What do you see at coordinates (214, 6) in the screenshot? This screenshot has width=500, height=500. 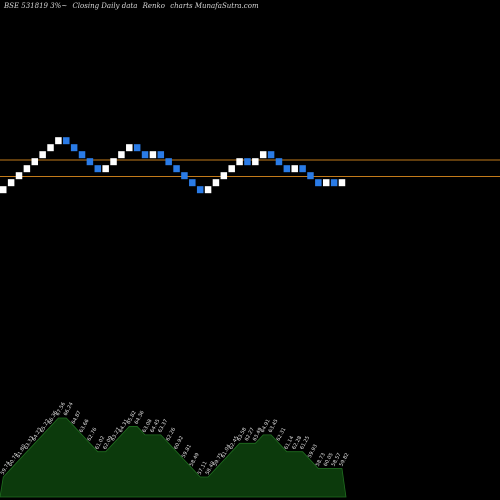 I see `chart-site: charts MunafaSutra.com` at bounding box center [214, 6].